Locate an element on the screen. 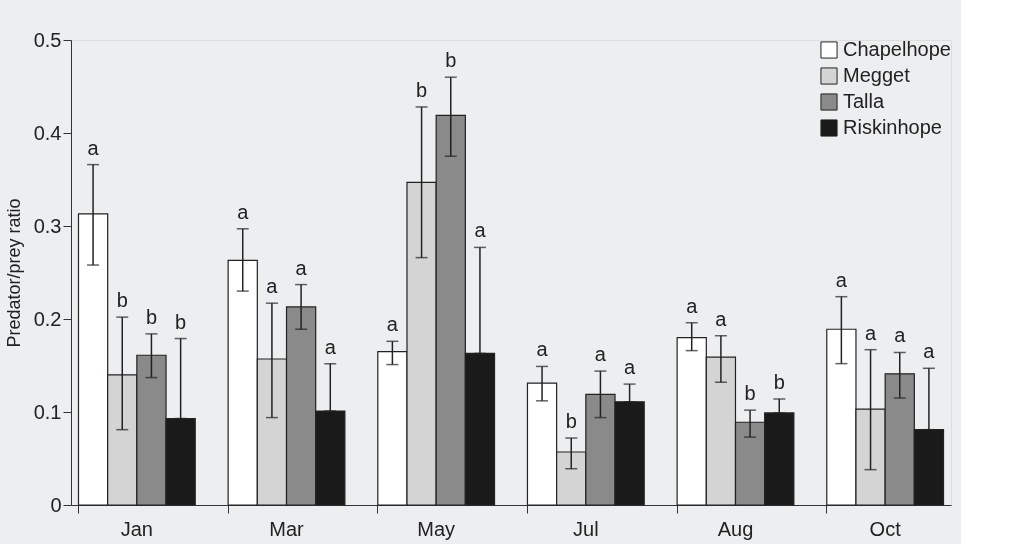 This screenshot has width=1022, height=558. x-tick-label: Oct is located at coordinates (885, 528).